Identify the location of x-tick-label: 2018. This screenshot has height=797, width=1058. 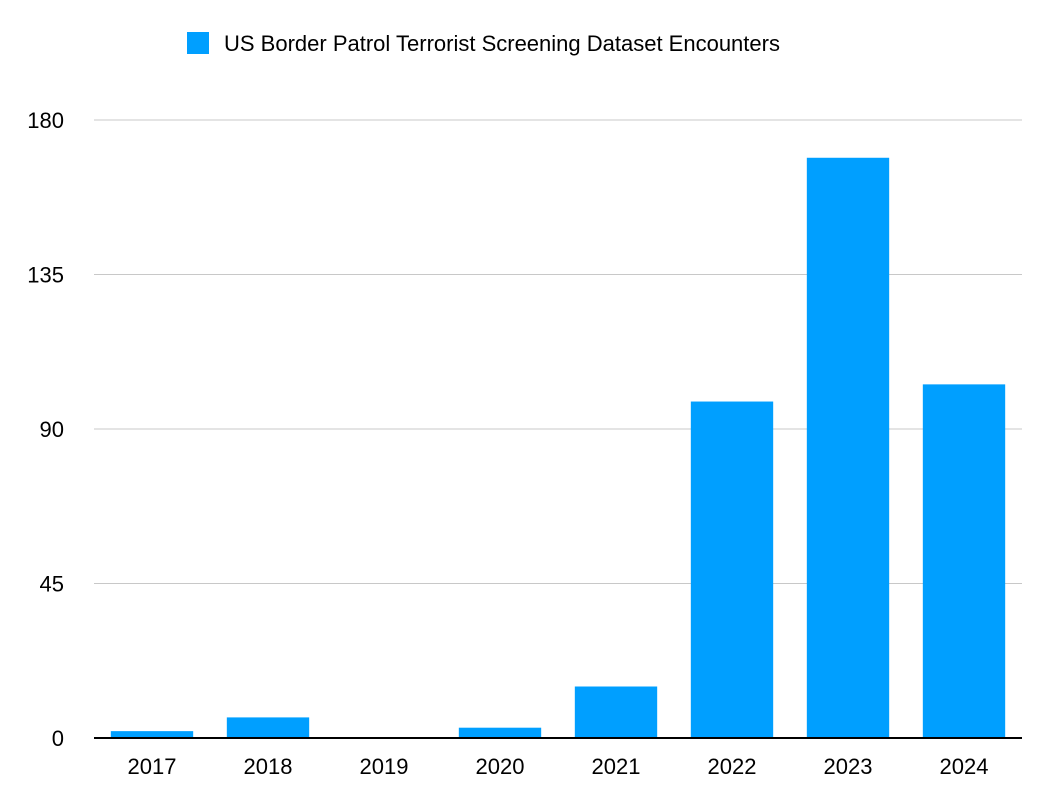
(268, 766).